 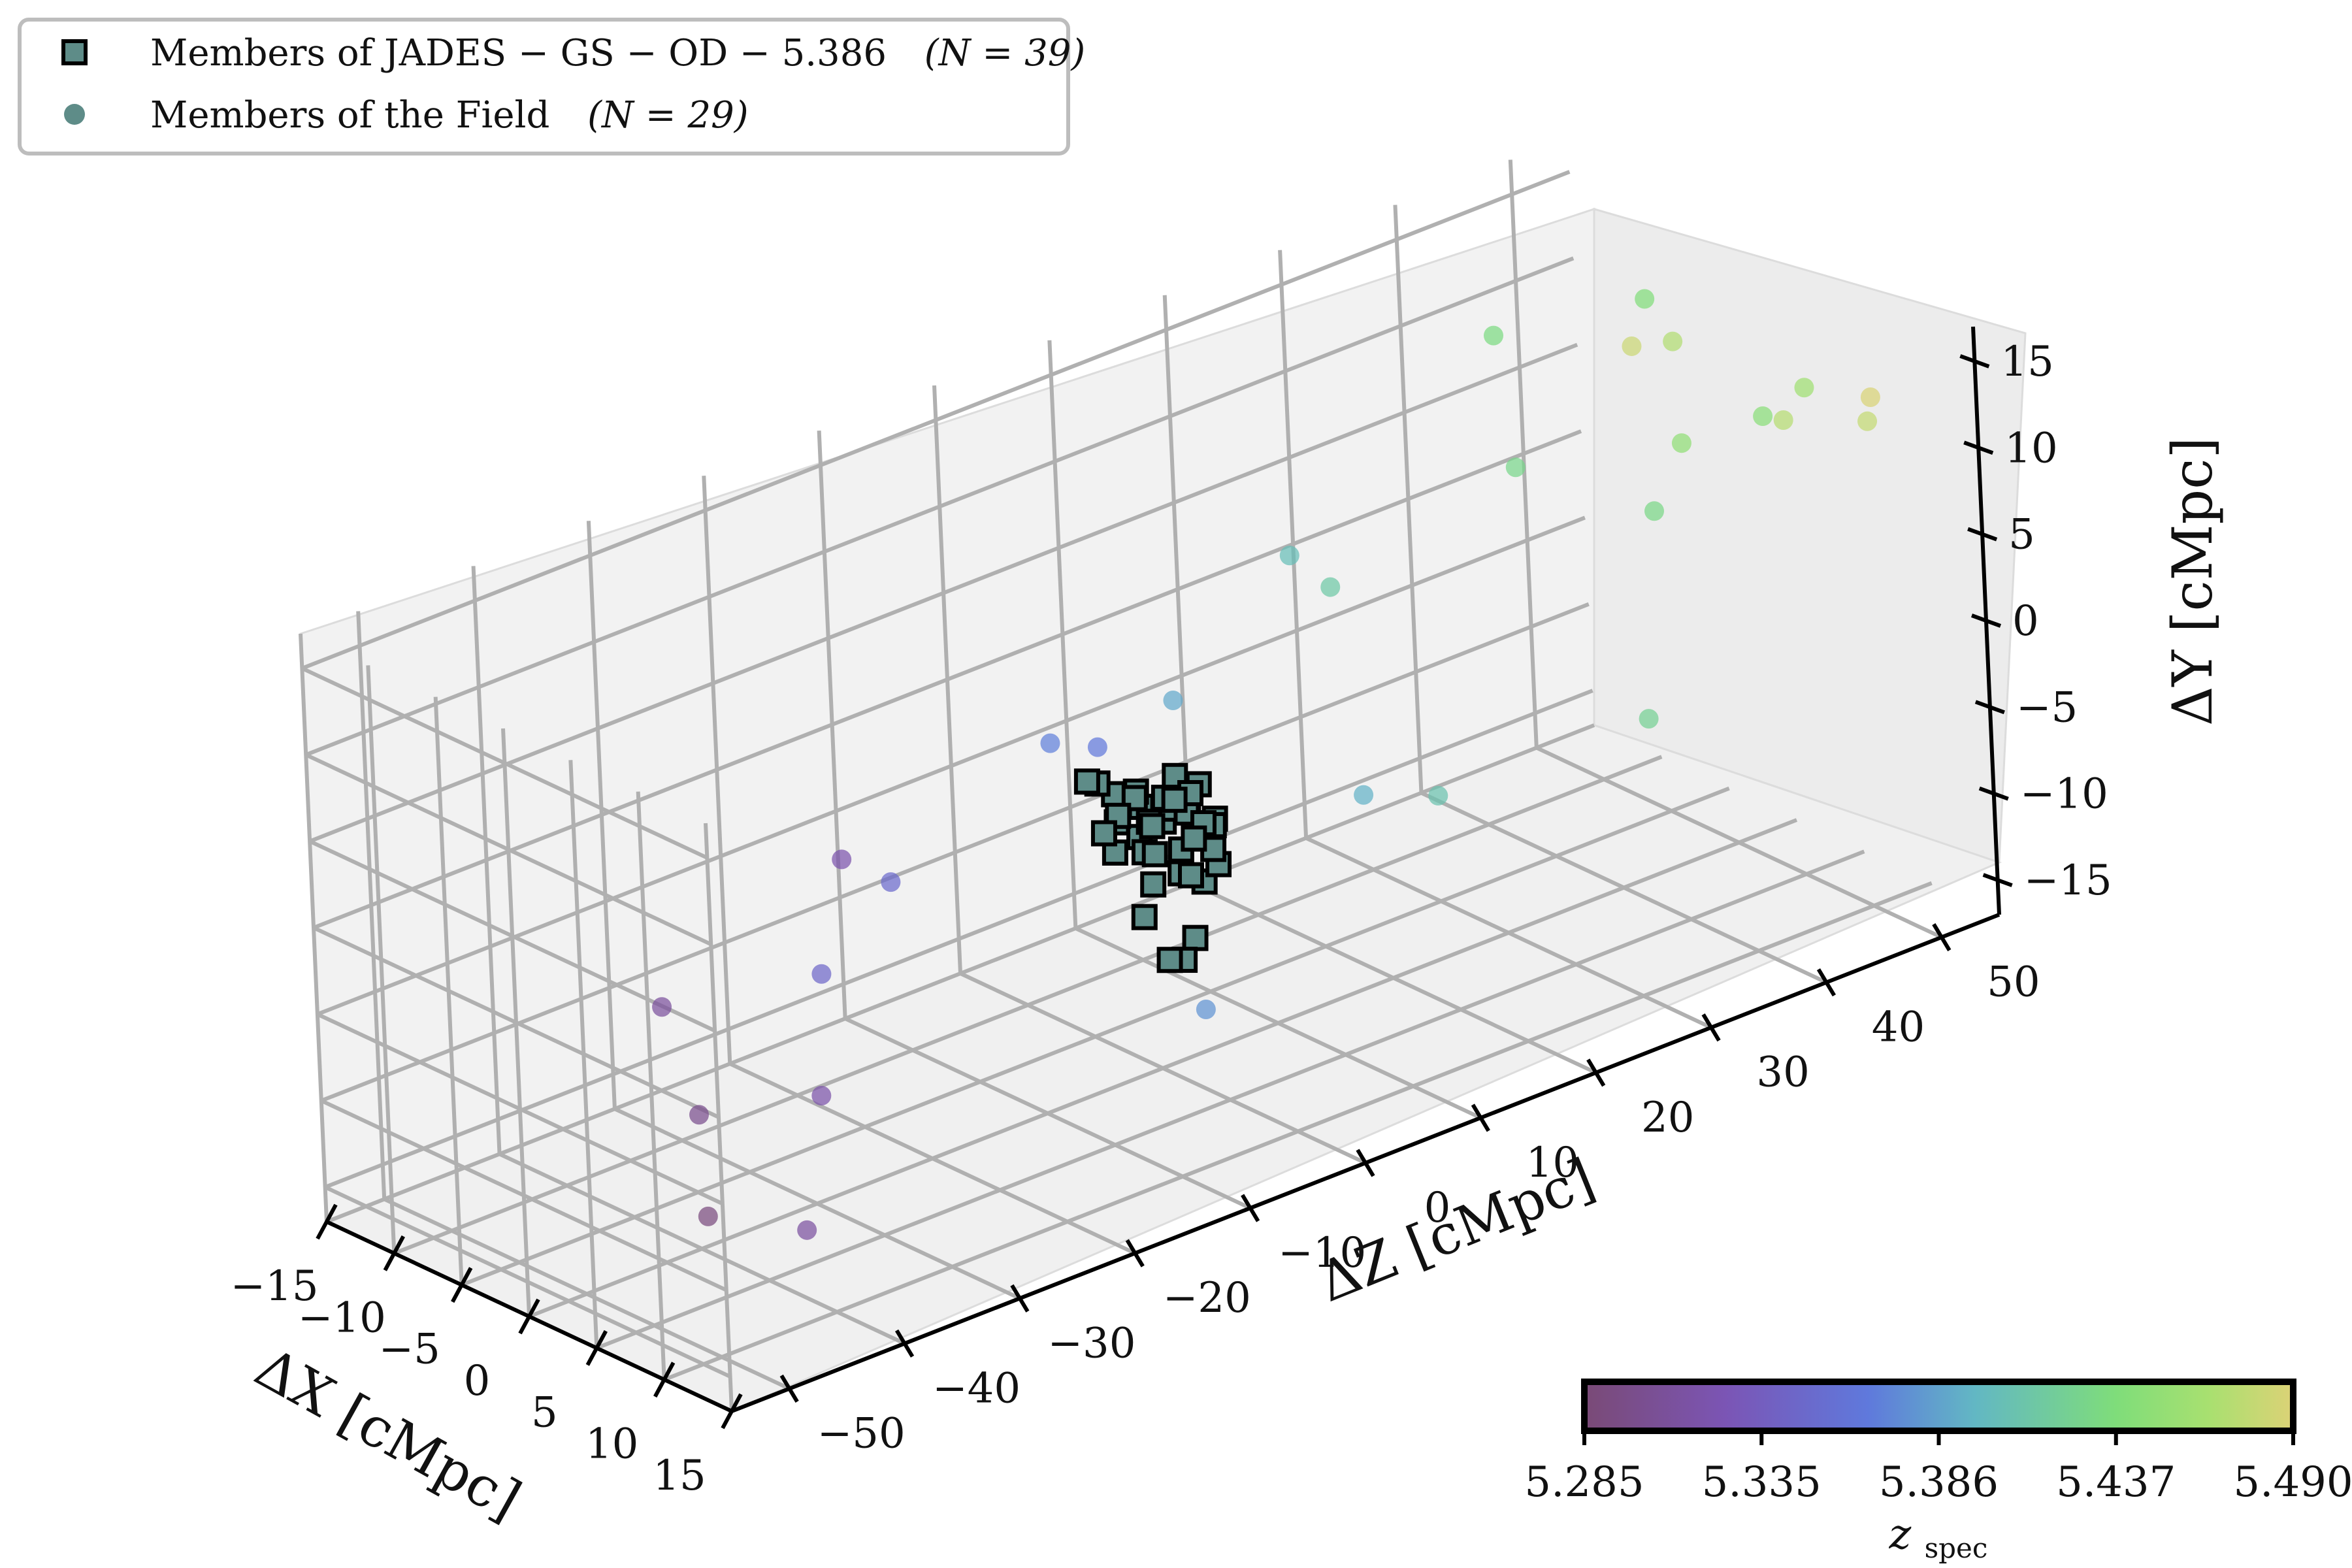 I want to click on x-tick-label: 5, so click(x=544, y=1412).